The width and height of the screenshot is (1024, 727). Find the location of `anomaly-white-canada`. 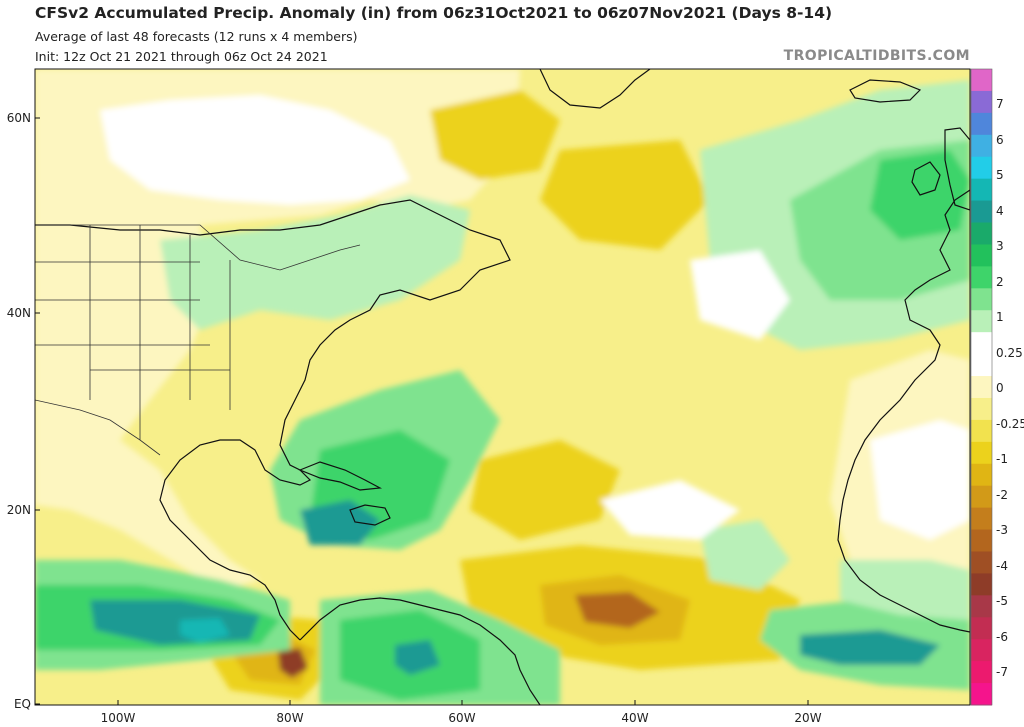

anomaly-white-canada is located at coordinates (255, 150).